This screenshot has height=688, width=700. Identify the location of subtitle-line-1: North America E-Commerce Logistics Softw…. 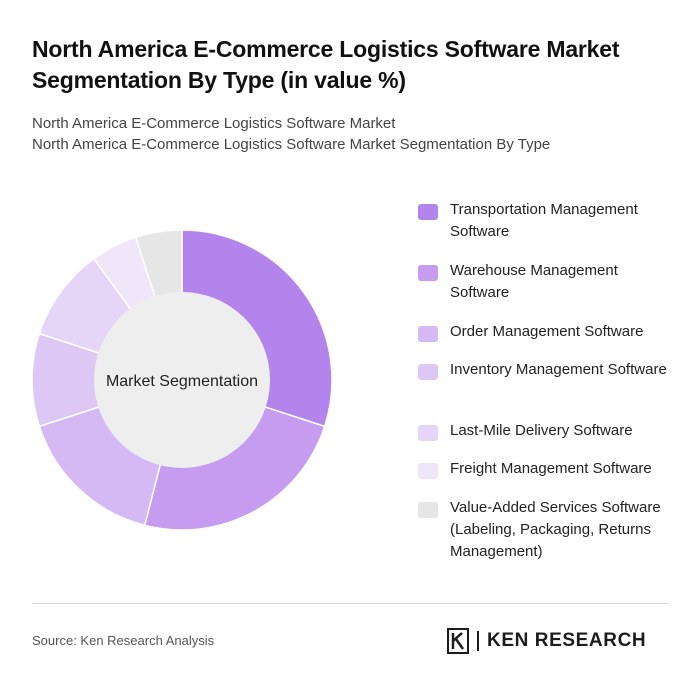
(214, 123).